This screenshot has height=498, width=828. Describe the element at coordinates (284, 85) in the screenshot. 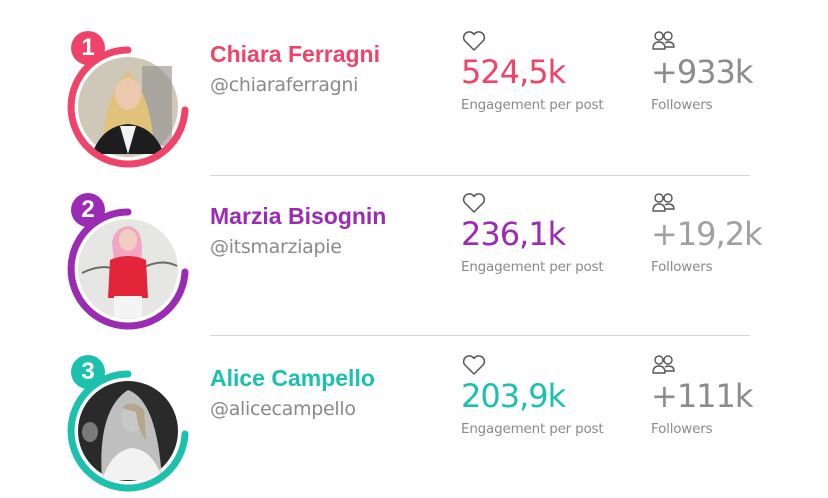

I see `influencer-handle: @chiaraferragni` at that location.